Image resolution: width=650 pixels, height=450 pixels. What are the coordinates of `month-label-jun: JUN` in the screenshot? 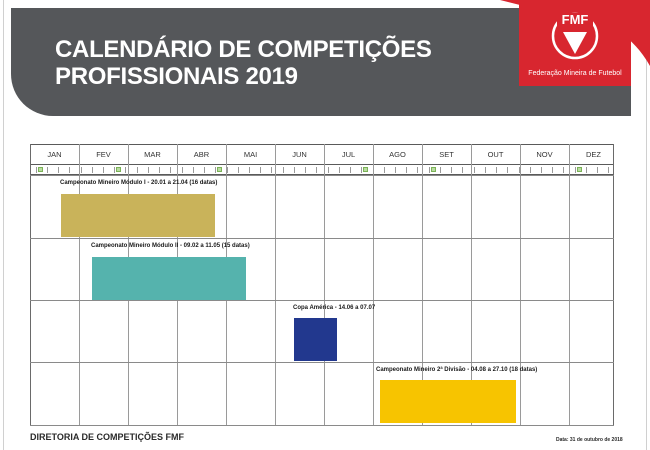 It's located at (299, 154).